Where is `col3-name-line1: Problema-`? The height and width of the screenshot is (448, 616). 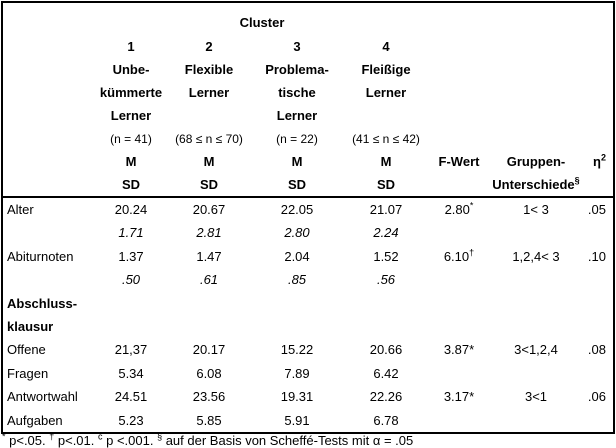
col3-name-line1: Problema- is located at coordinates (297, 69).